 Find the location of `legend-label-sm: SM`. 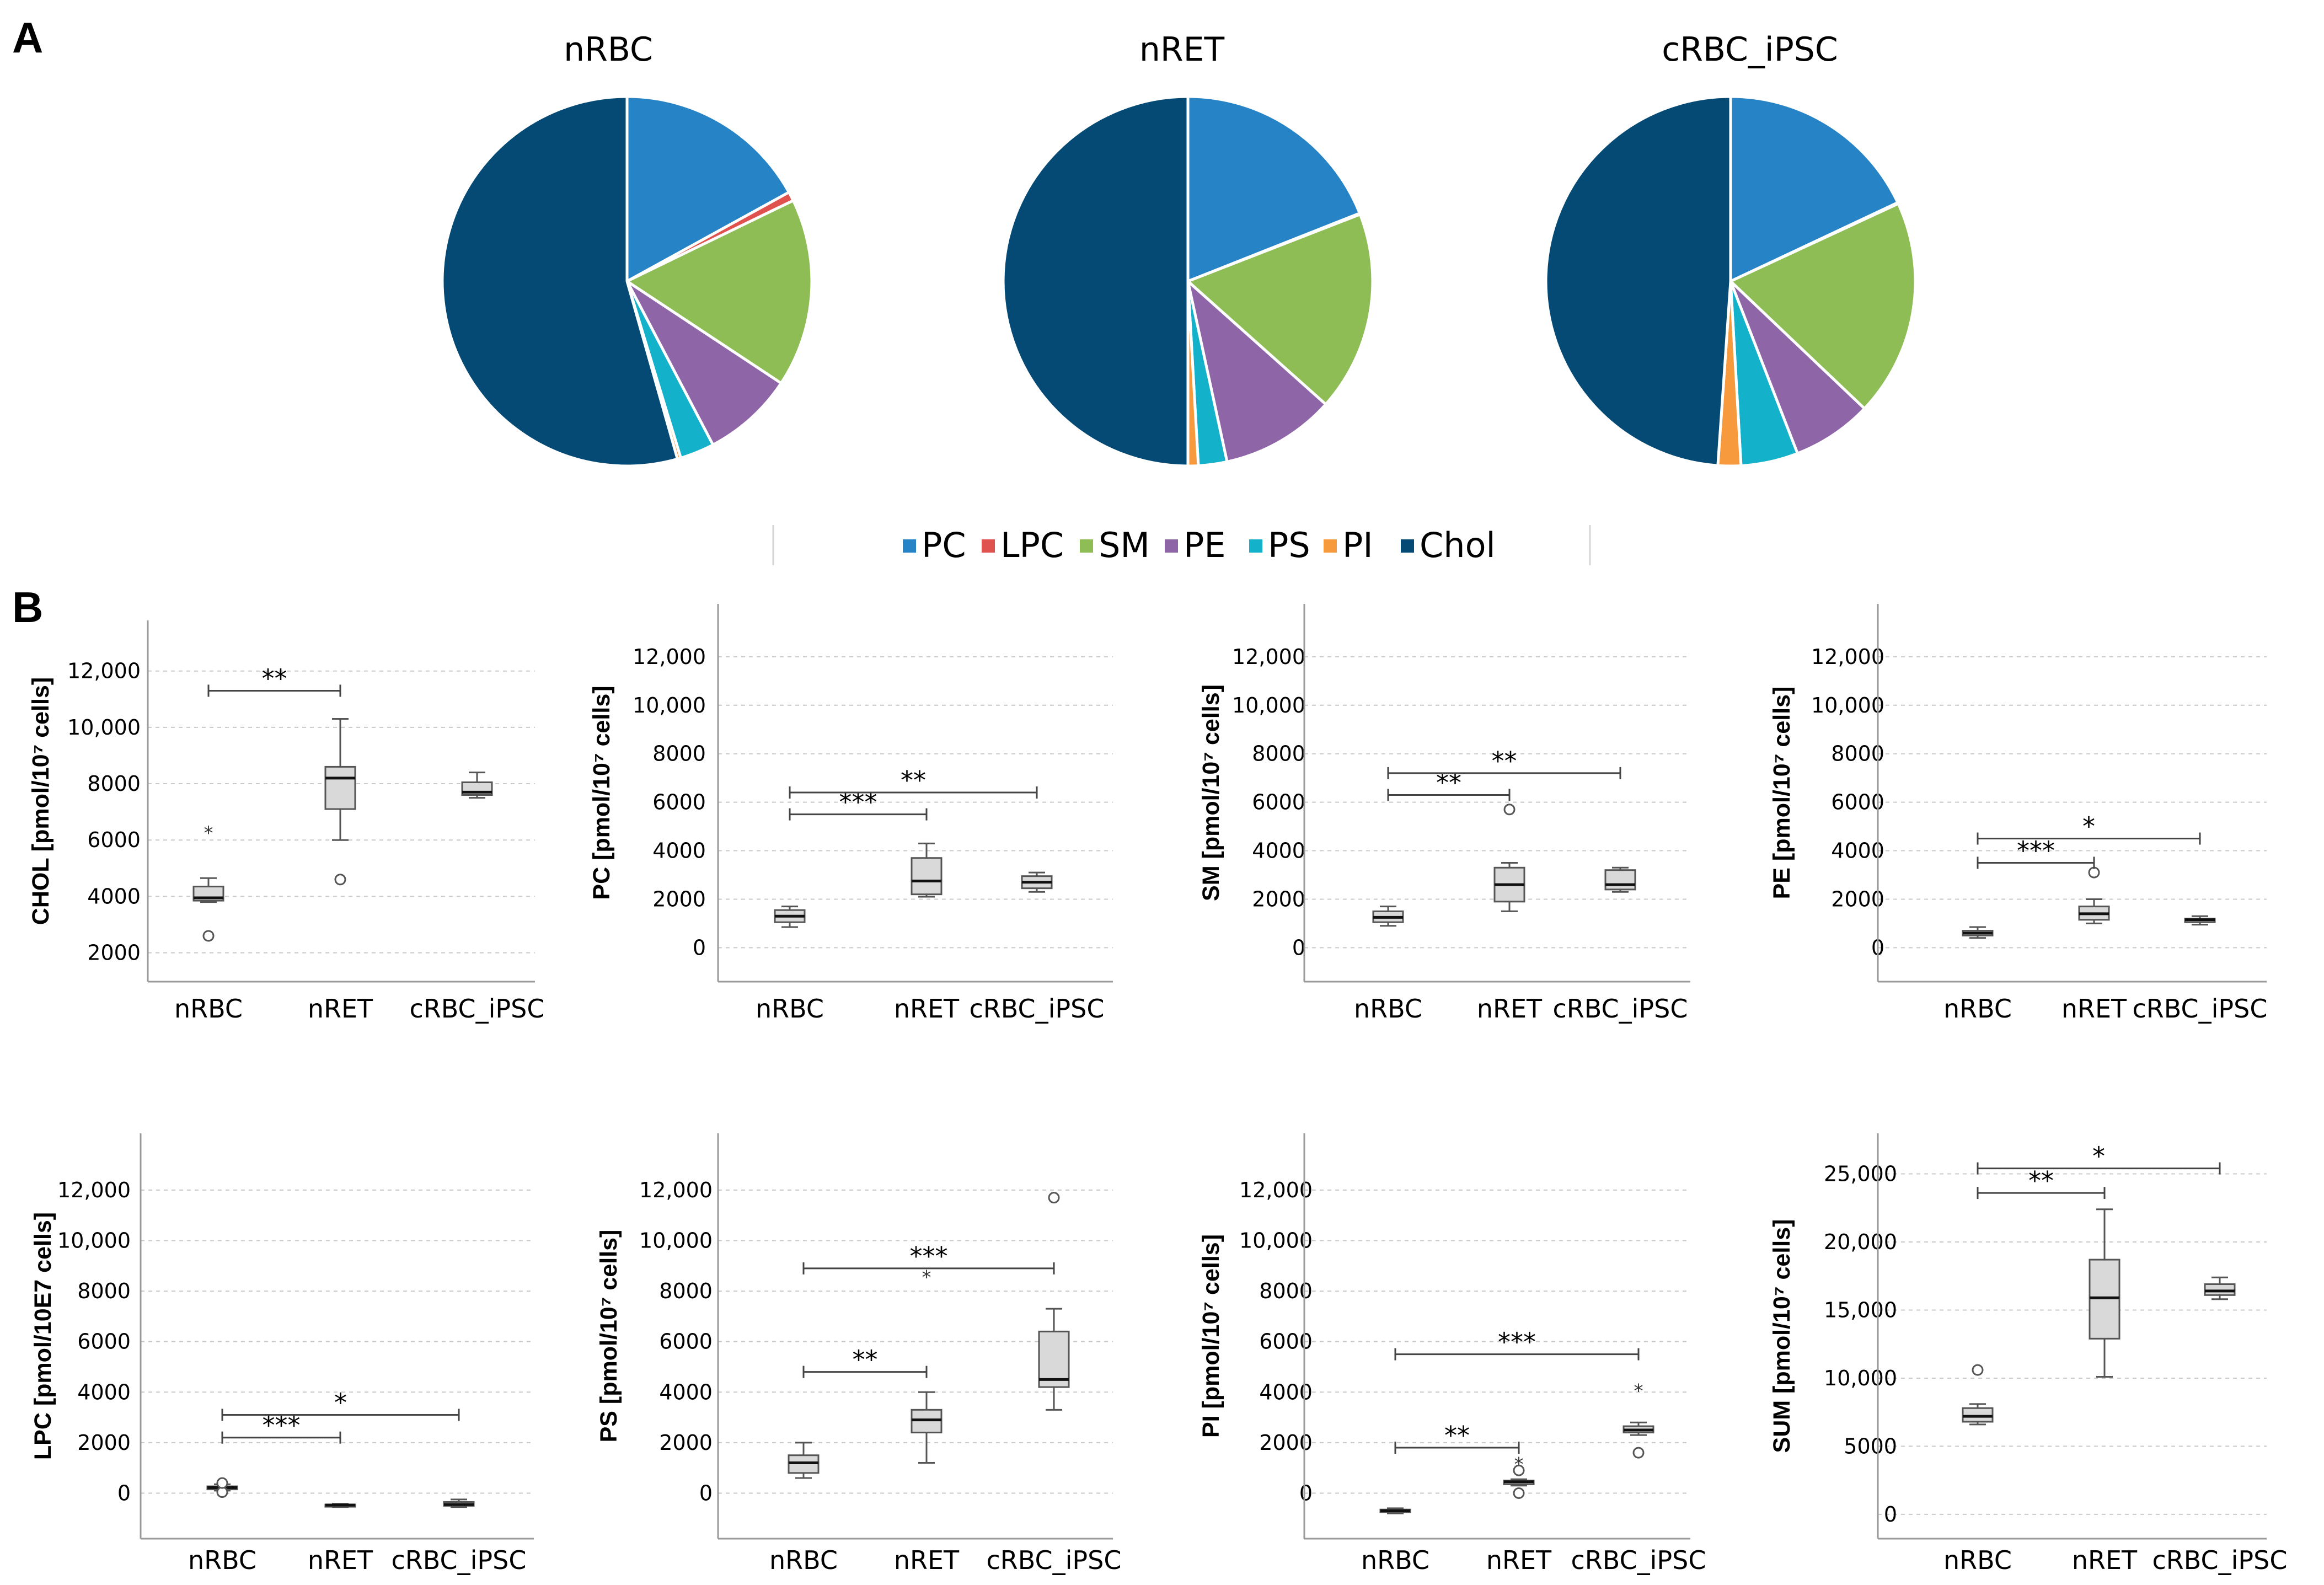

legend-label-sm: SM is located at coordinates (1124, 545).